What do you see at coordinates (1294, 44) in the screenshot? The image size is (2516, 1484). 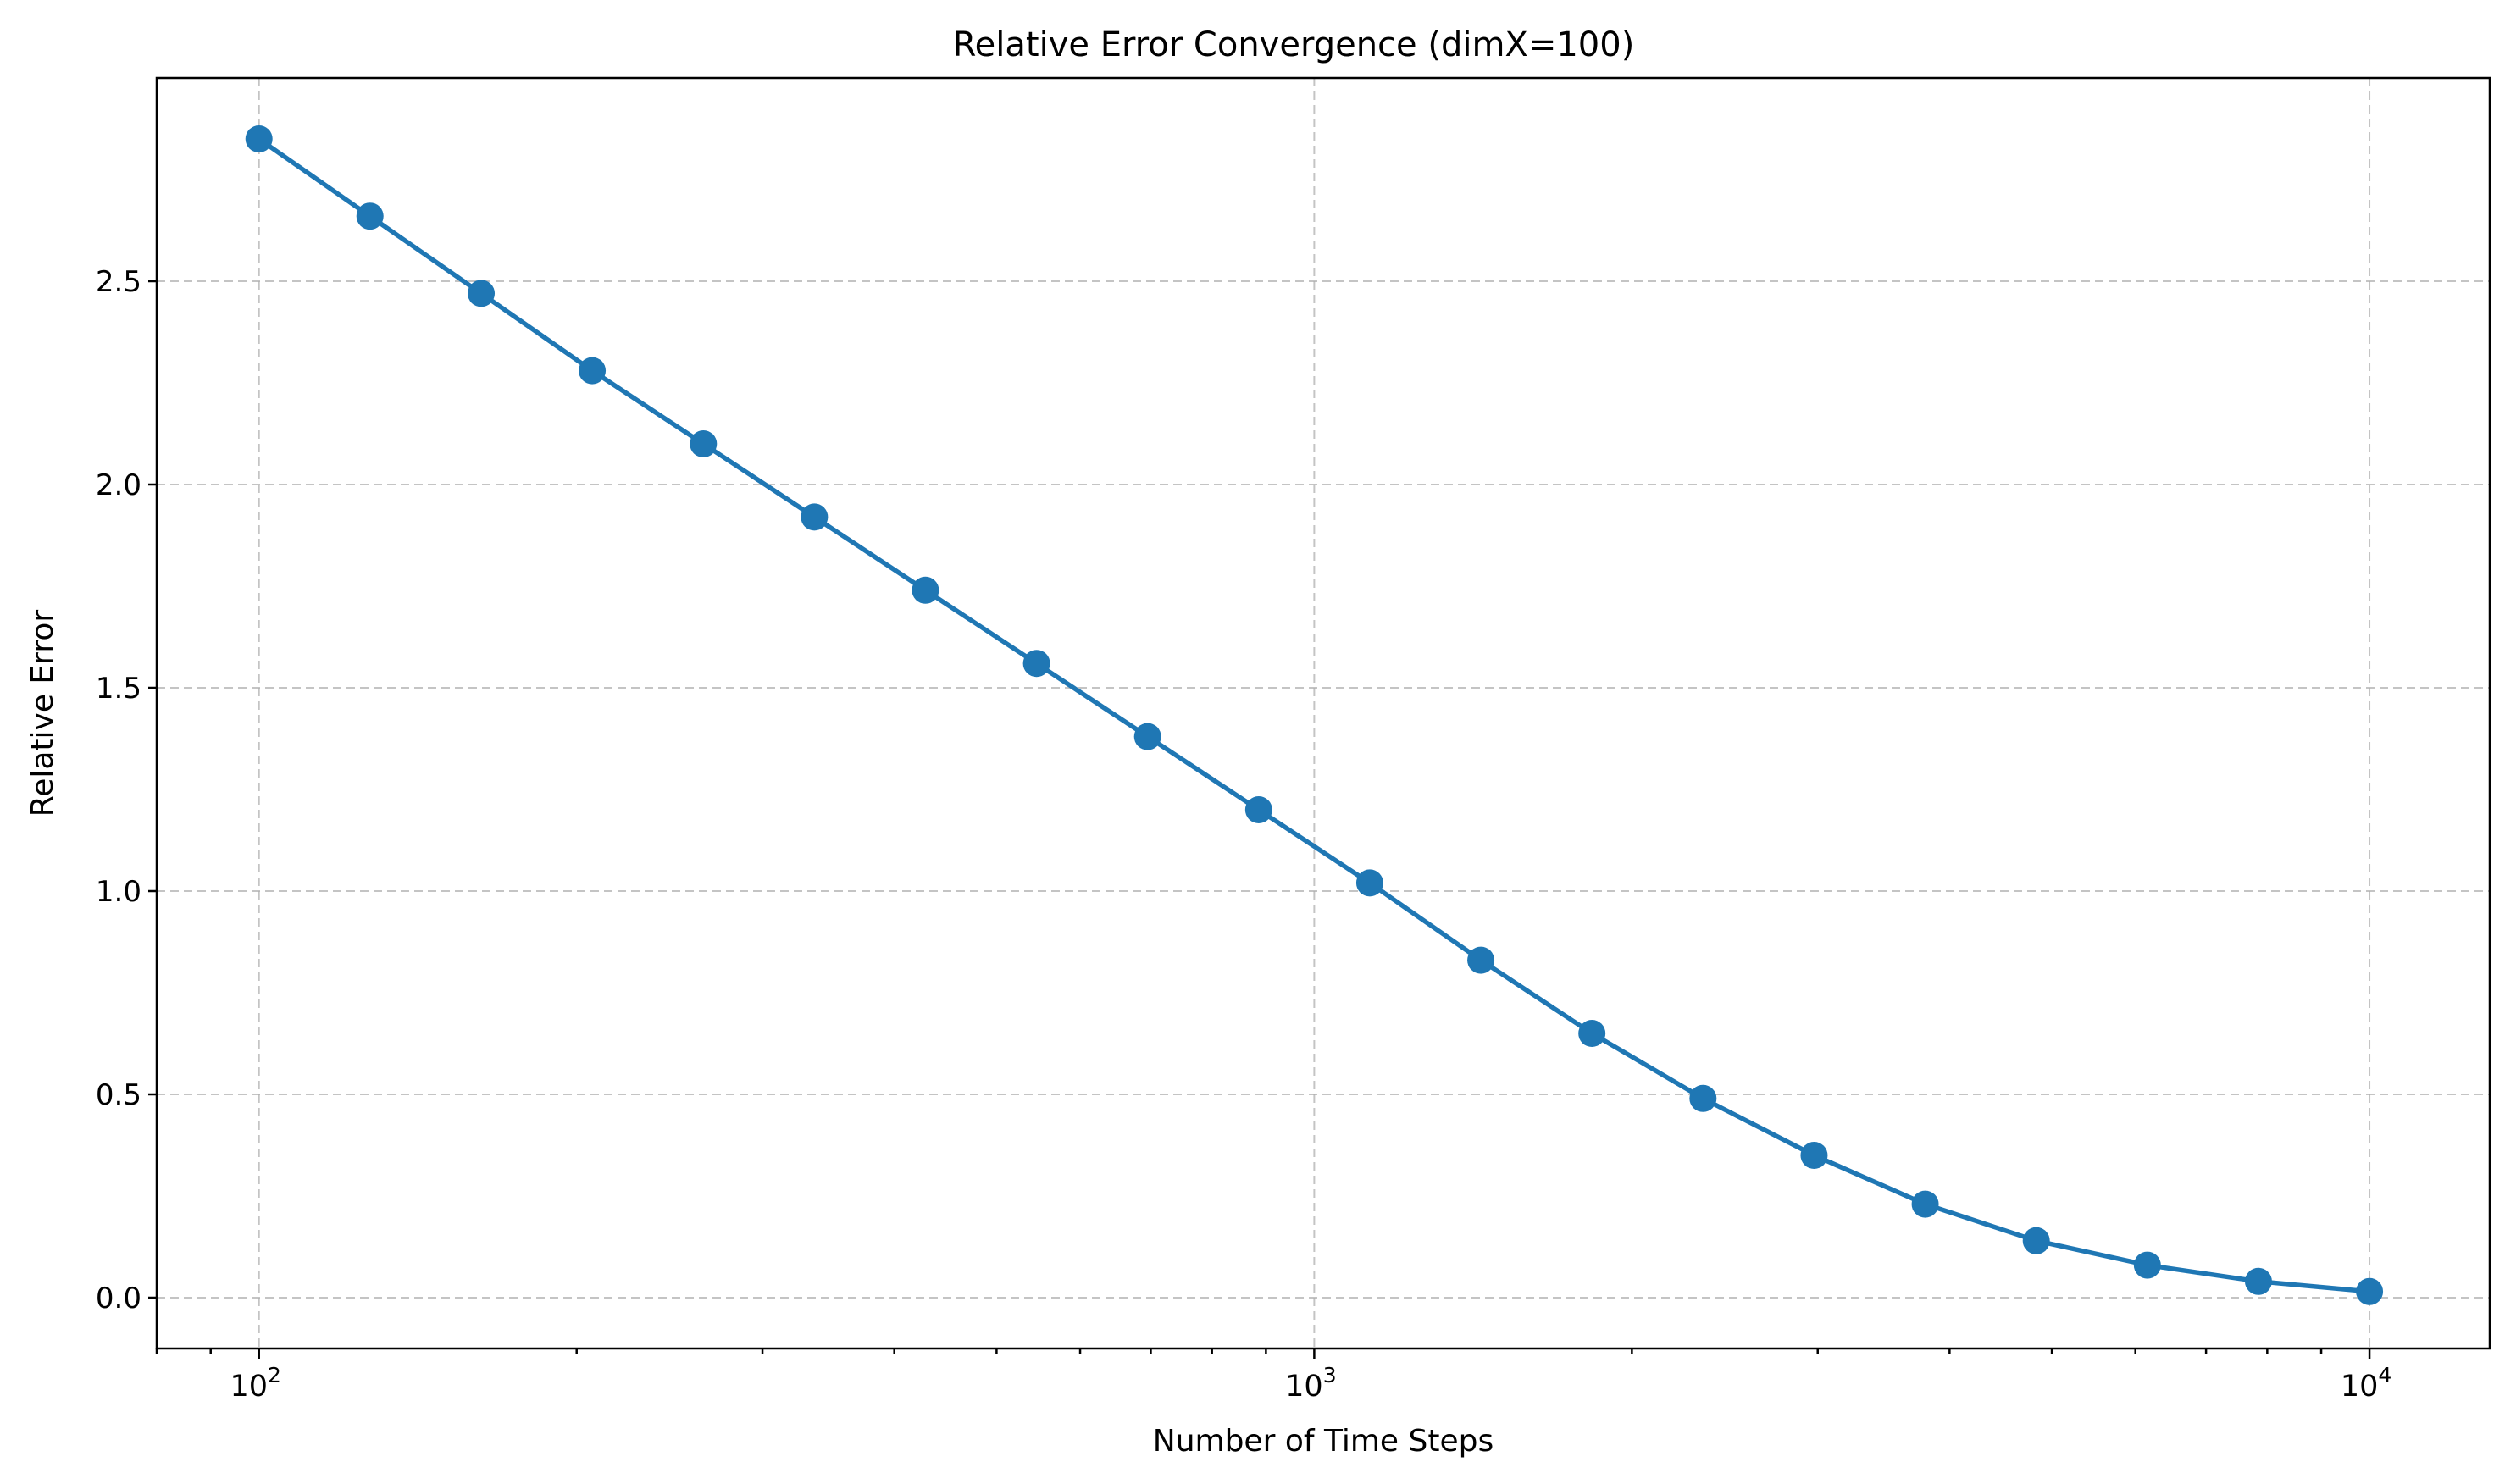 I see `chart-title: Relative Error Convergence (dimX=100)` at bounding box center [1294, 44].